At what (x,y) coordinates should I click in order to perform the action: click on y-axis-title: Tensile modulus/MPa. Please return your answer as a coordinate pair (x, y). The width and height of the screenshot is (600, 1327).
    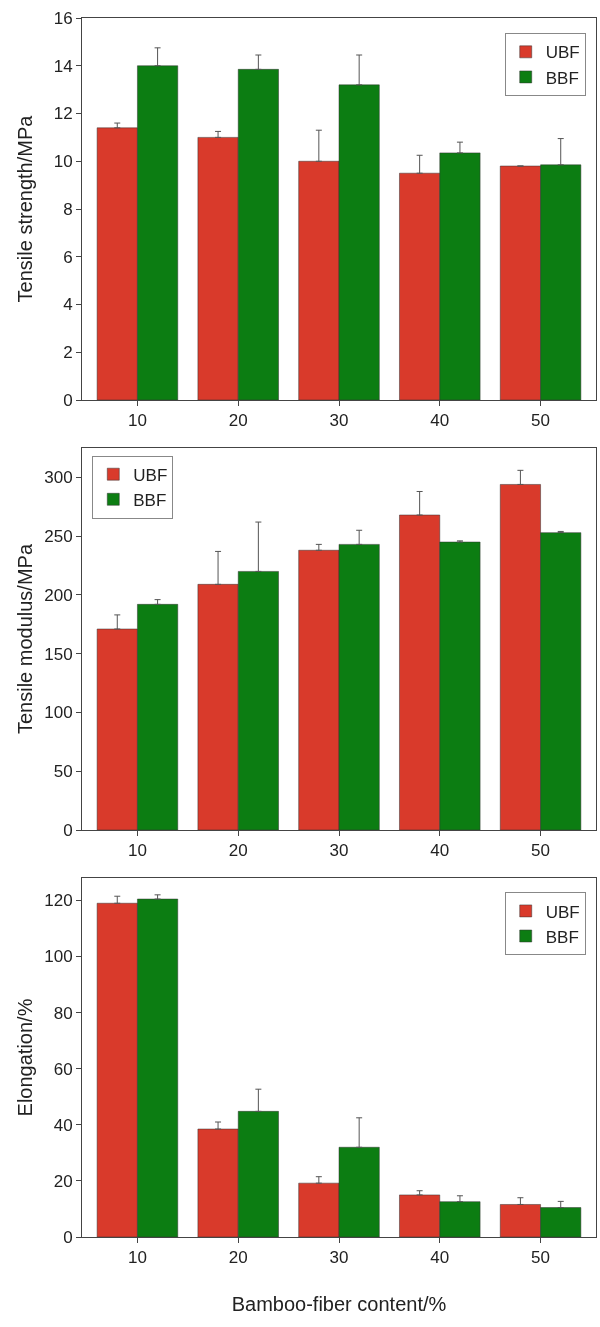
    Looking at the image, I should click on (25, 639).